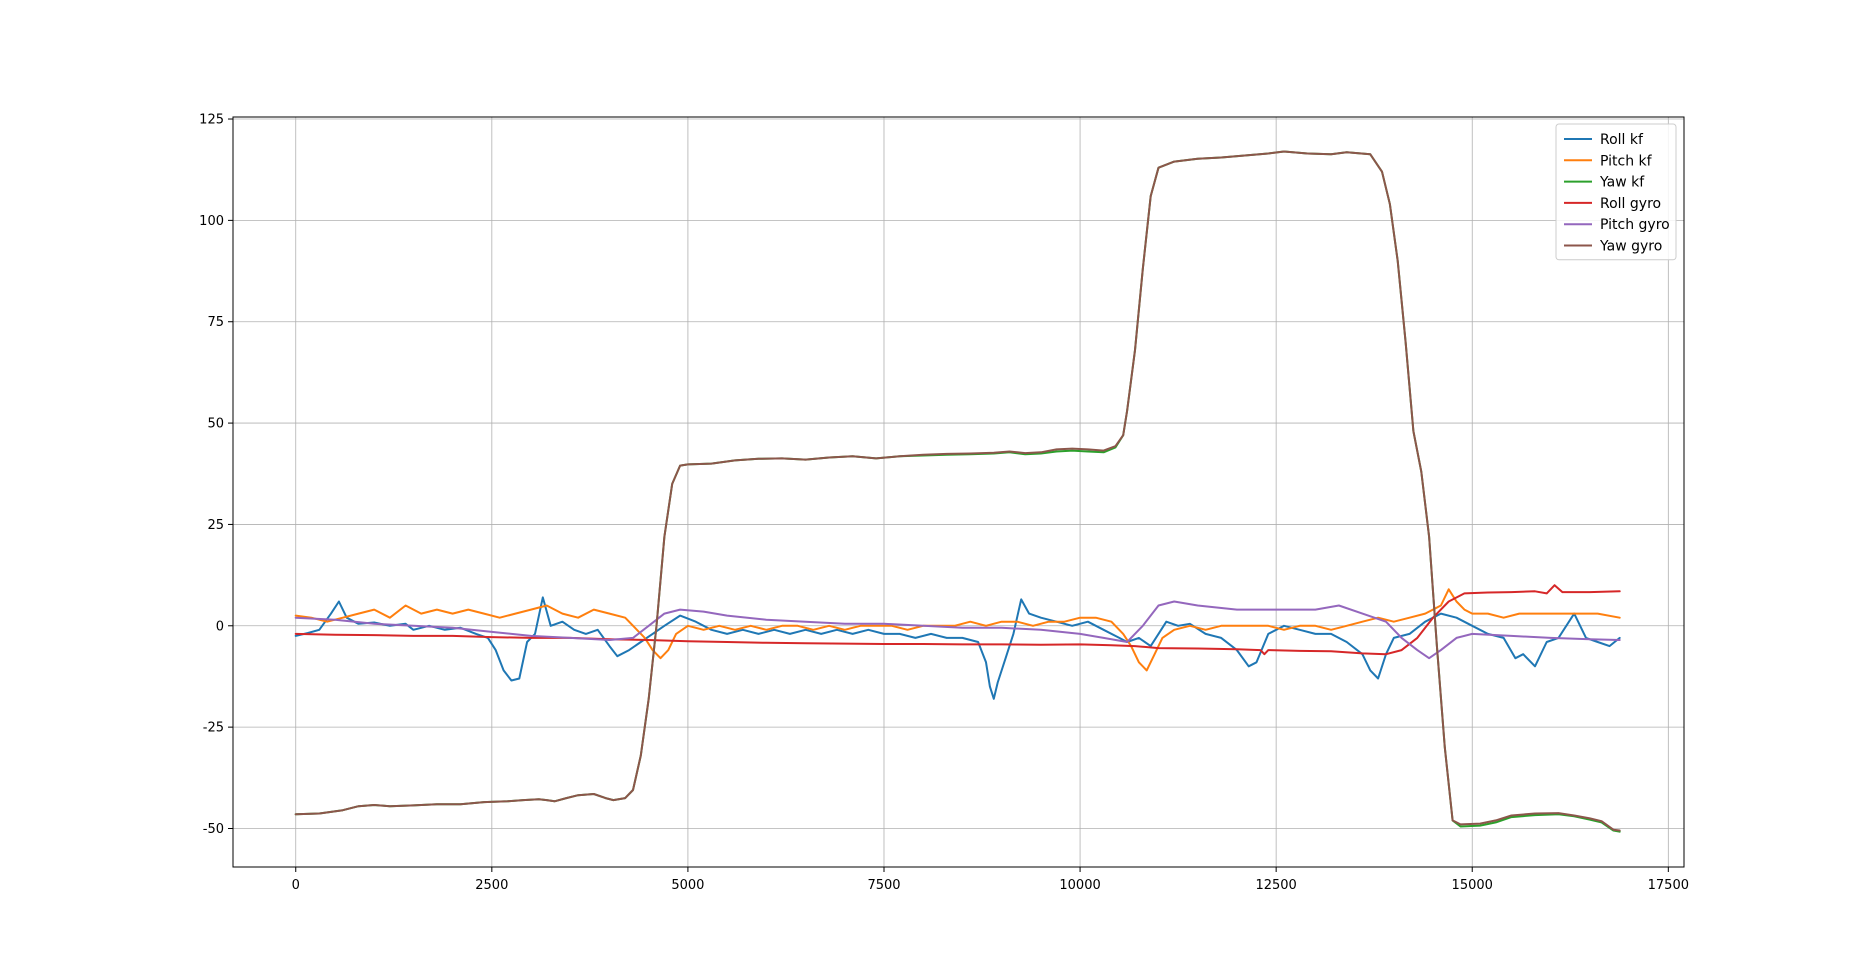 The width and height of the screenshot is (1853, 964). I want to click on legend-entry: Roll kf, so click(1604, 140).